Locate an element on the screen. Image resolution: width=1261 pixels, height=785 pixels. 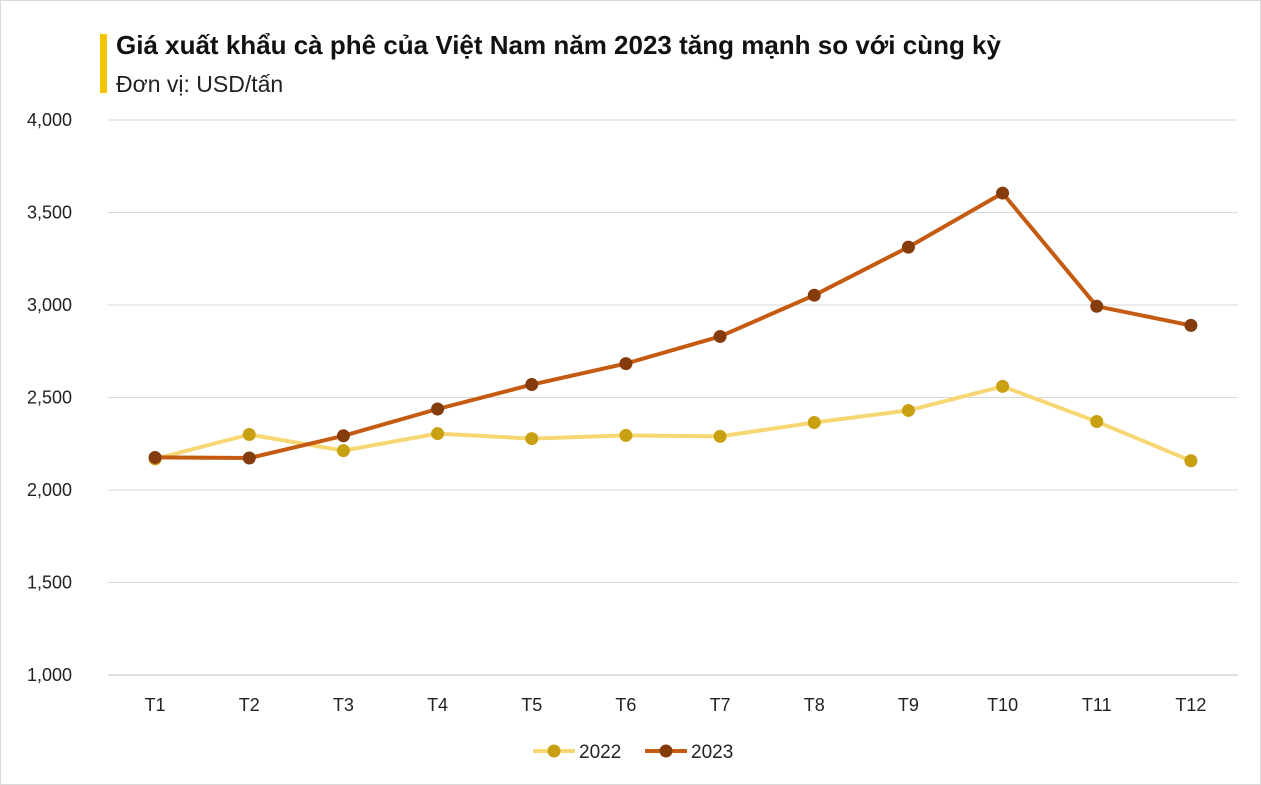
data-point-2022-T11 is located at coordinates (1097, 422).